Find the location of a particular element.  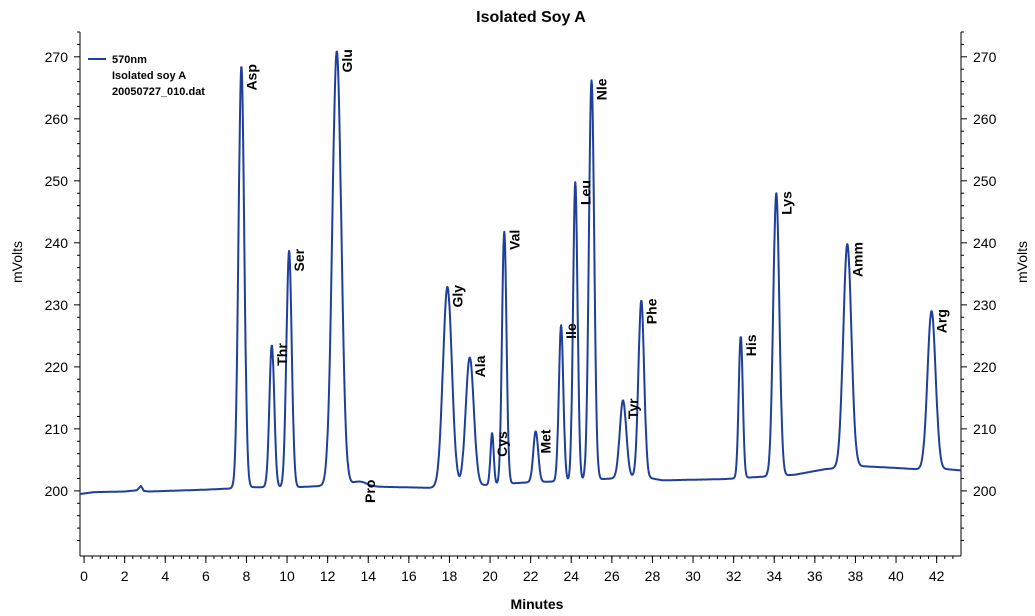

x-tick-label: 8 is located at coordinates (247, 576).